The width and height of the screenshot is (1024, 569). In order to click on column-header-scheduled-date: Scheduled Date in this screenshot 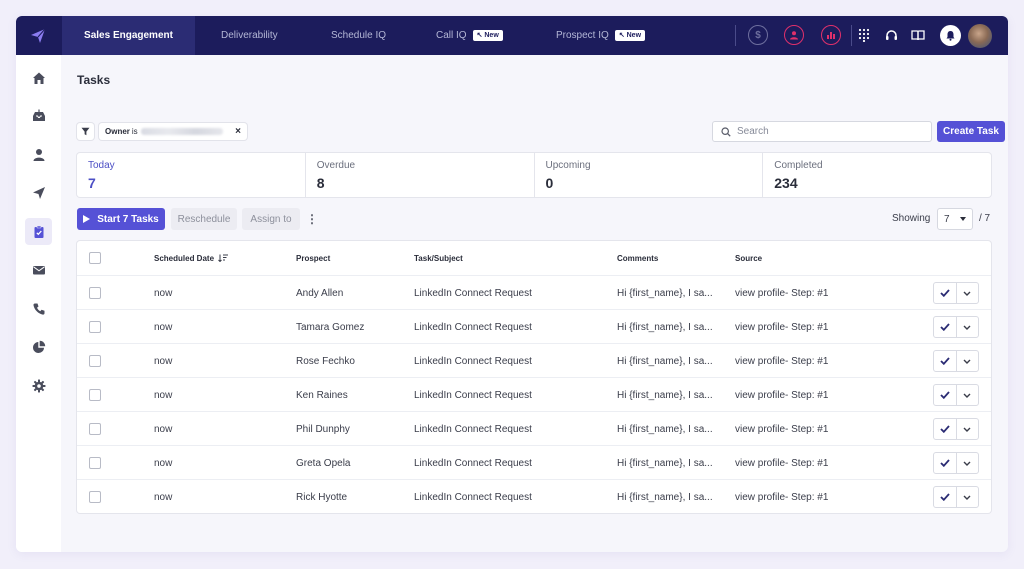, I will do `click(191, 258)`.